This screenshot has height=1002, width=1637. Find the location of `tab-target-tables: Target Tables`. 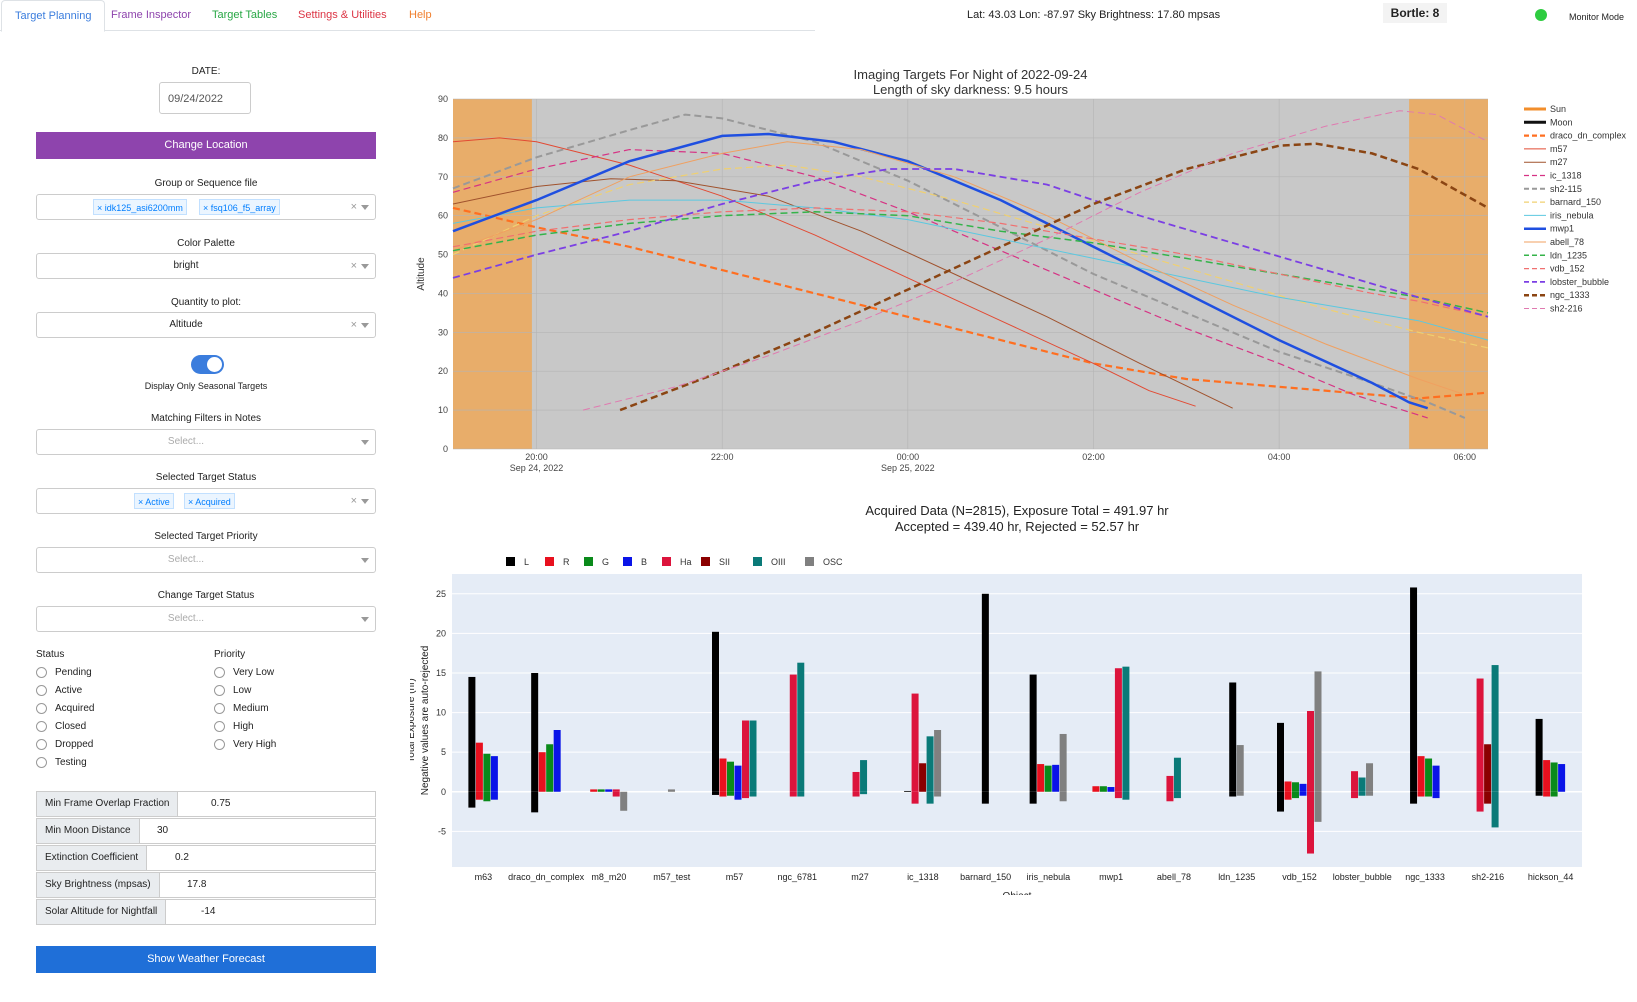

tab-target-tables: Target Tables is located at coordinates (245, 15).